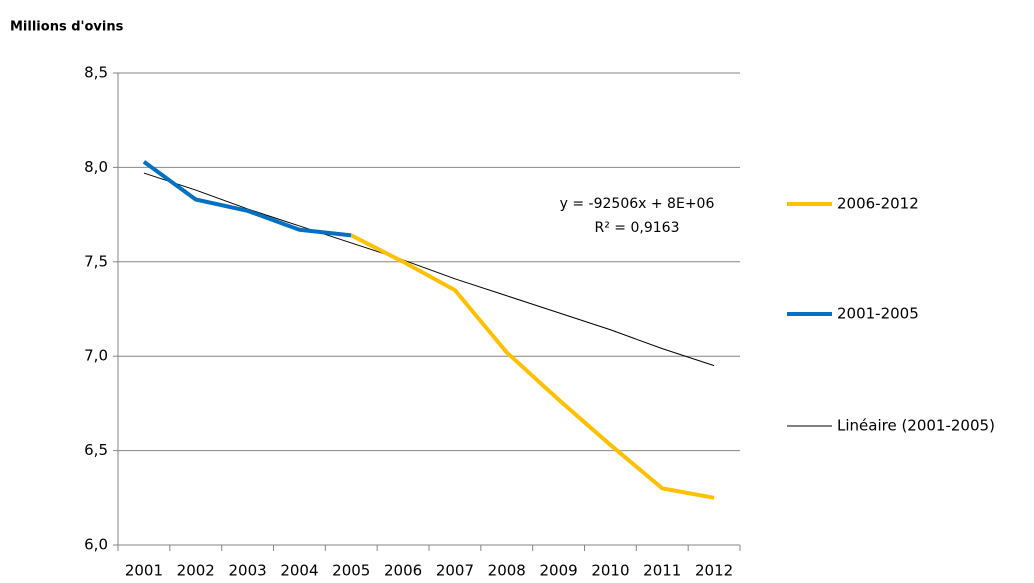 This screenshot has height=583, width=1034. Describe the element at coordinates (247, 571) in the screenshot. I see `x-tick-label: 2003` at that location.